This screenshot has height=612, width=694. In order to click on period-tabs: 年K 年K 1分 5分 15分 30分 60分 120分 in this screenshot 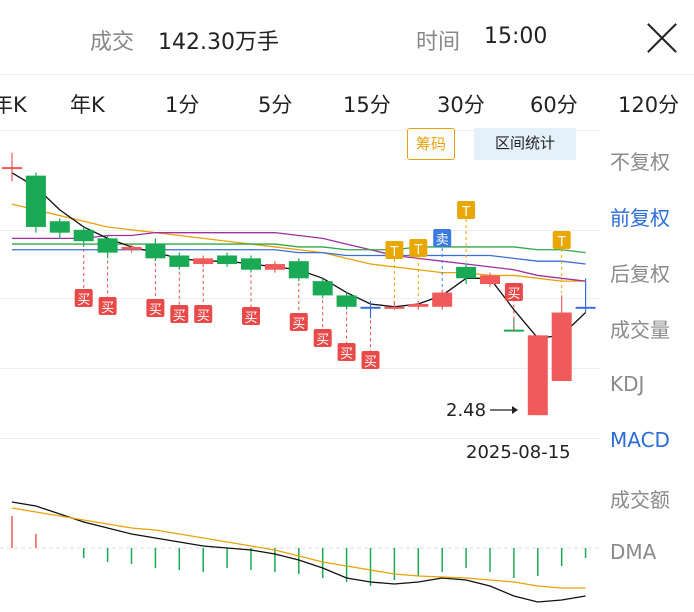, I will do `click(347, 102)`.